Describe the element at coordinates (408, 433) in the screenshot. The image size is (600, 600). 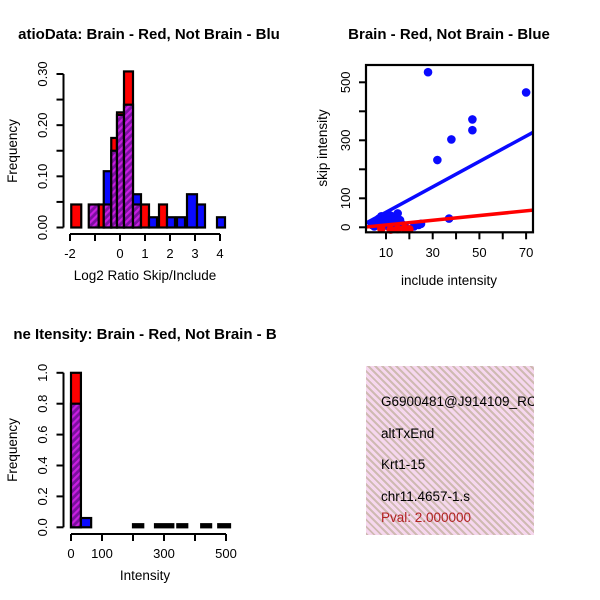
I see `event-type-text: altTxEnd` at that location.